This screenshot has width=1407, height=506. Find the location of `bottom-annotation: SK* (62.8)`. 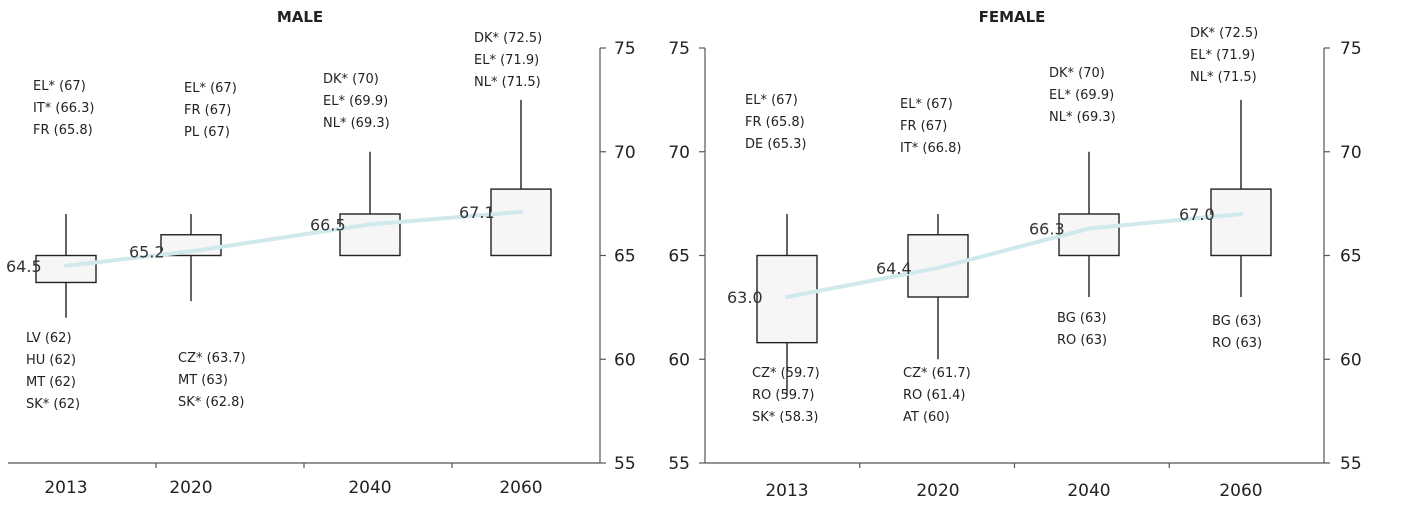

bottom-annotation: SK* (62.8) is located at coordinates (211, 402).